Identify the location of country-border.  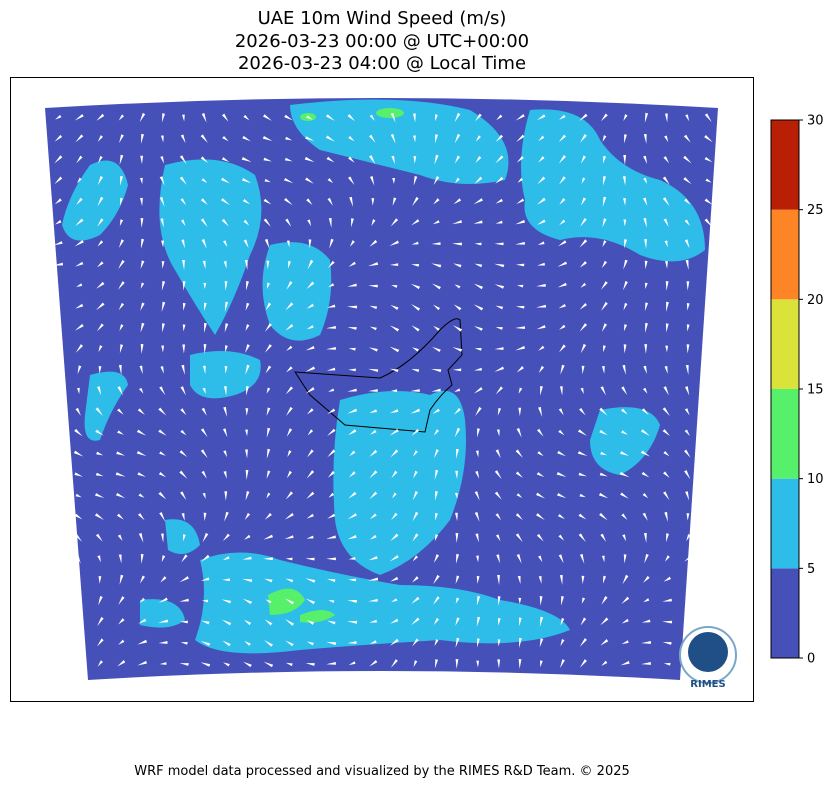
(378, 375).